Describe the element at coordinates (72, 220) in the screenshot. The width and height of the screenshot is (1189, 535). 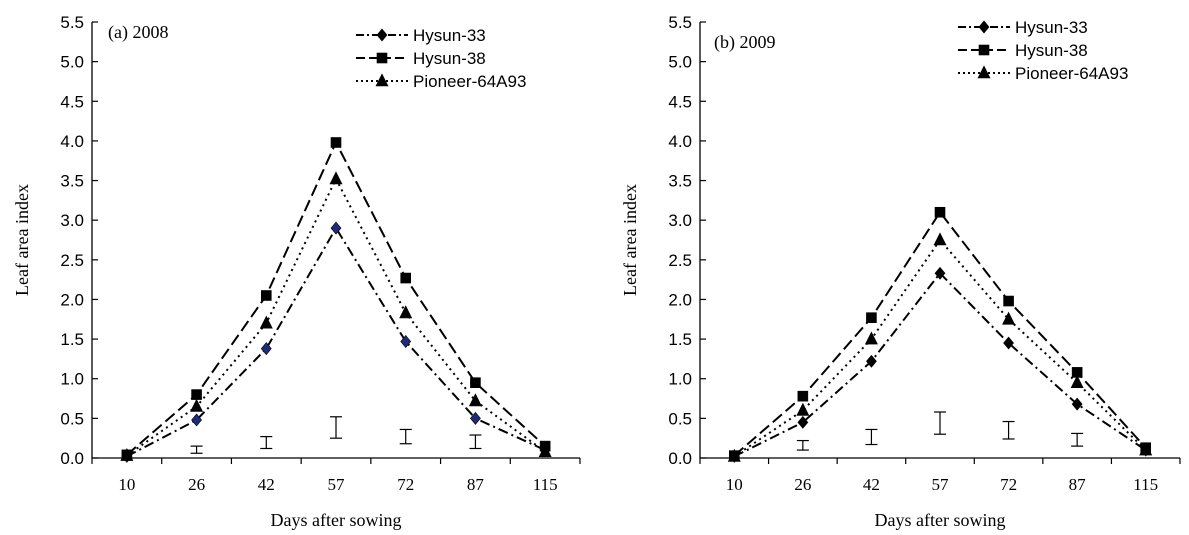
I see `y-tick-label: 3.0` at that location.